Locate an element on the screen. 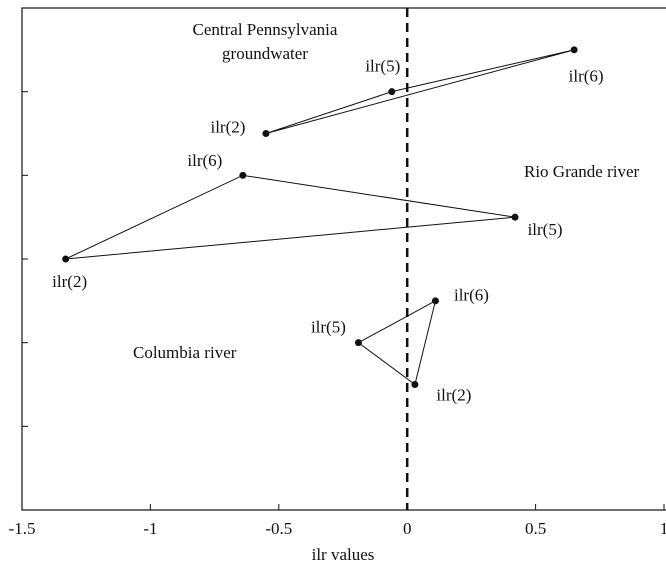 The image size is (666, 572). x-tick-label: 0.5 is located at coordinates (535, 528).